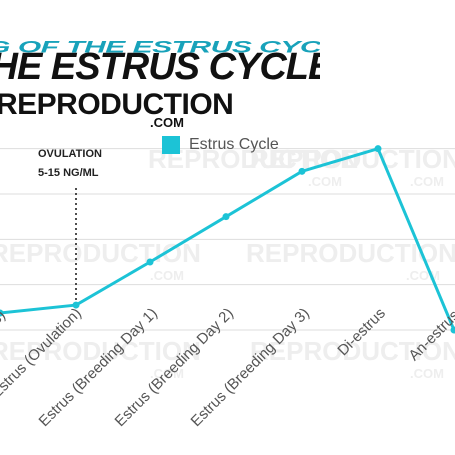 This screenshot has width=455, height=455. I want to click on legend-label: Estrus Cycle, so click(234, 144).